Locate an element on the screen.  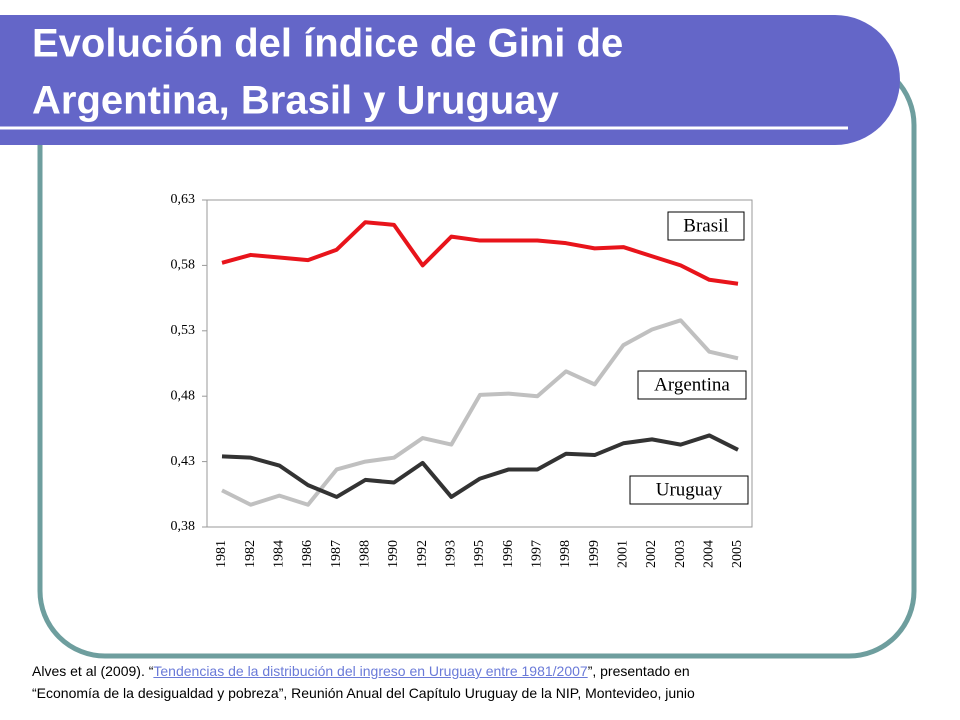
x-tick-label: 1988 is located at coordinates (365, 554).